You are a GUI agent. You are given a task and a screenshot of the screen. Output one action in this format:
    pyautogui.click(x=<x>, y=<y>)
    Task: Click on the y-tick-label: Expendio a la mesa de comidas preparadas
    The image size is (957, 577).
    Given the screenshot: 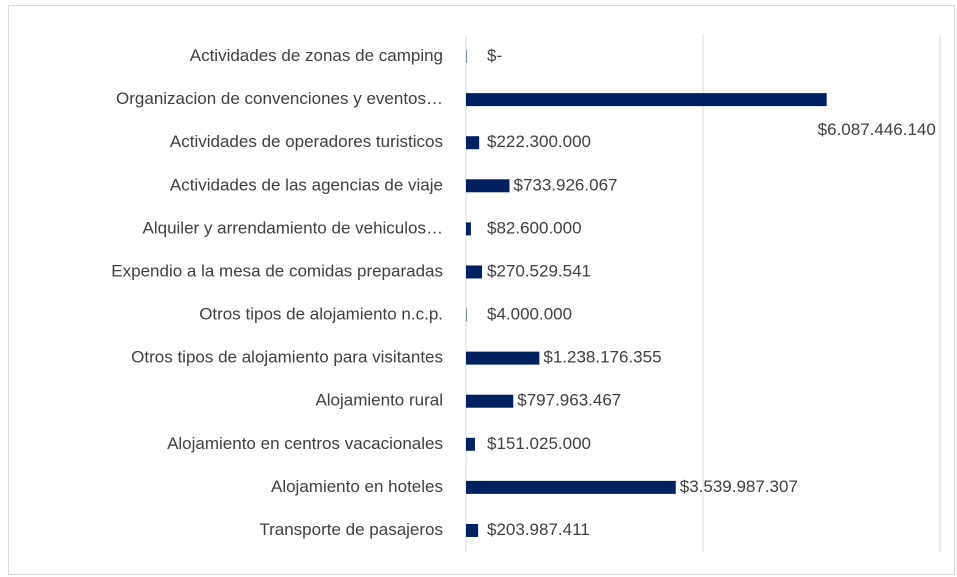 What is the action you would take?
    pyautogui.click(x=277, y=270)
    